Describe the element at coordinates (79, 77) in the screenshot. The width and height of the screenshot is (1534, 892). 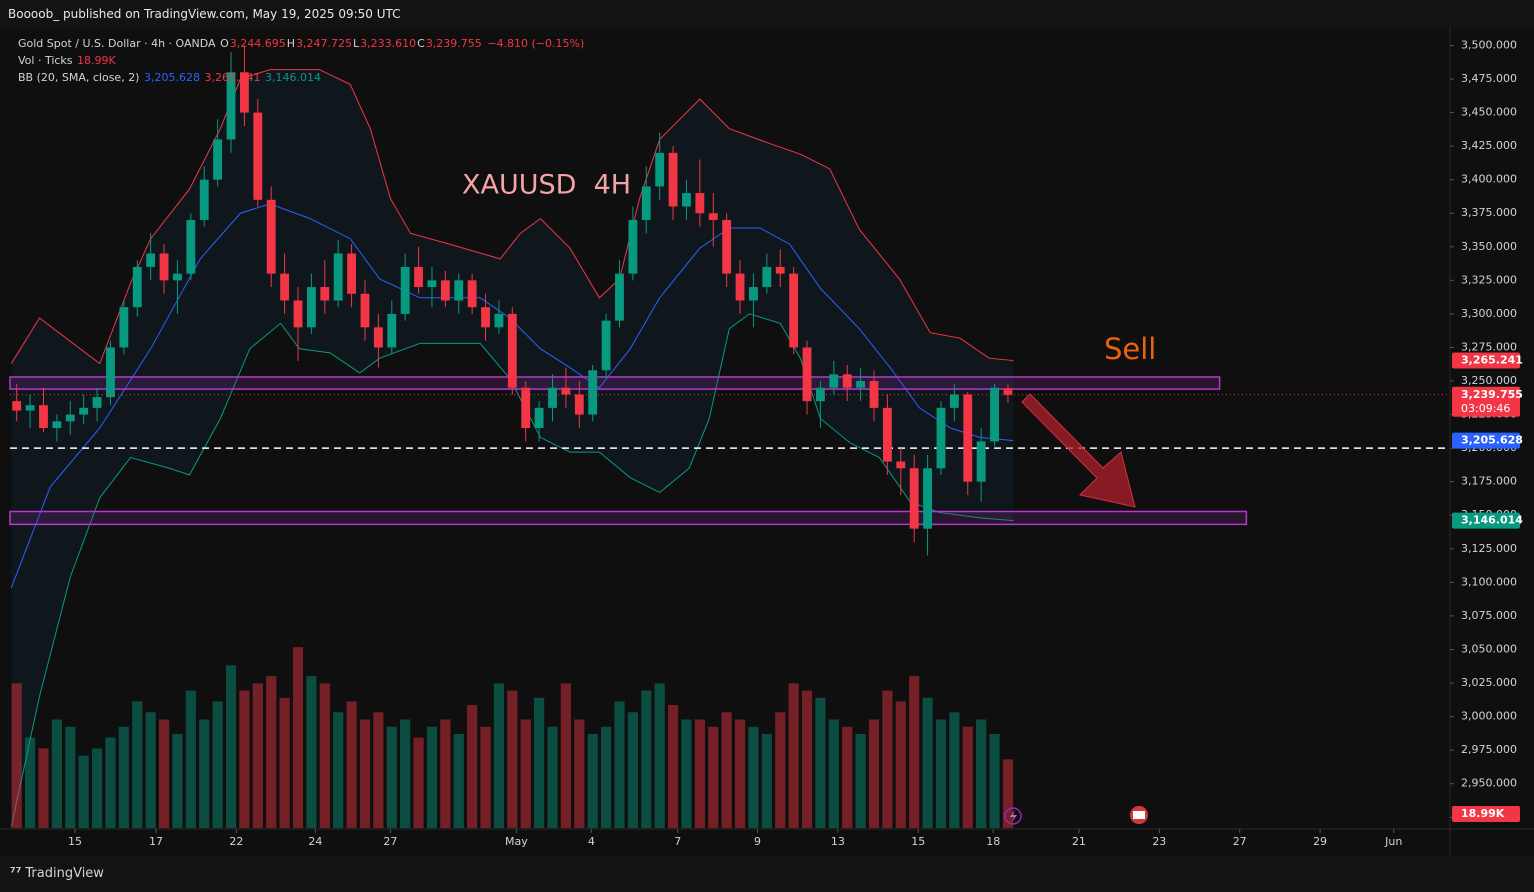
I see `bb-name: BB (20, SMA, close, 2)` at that location.